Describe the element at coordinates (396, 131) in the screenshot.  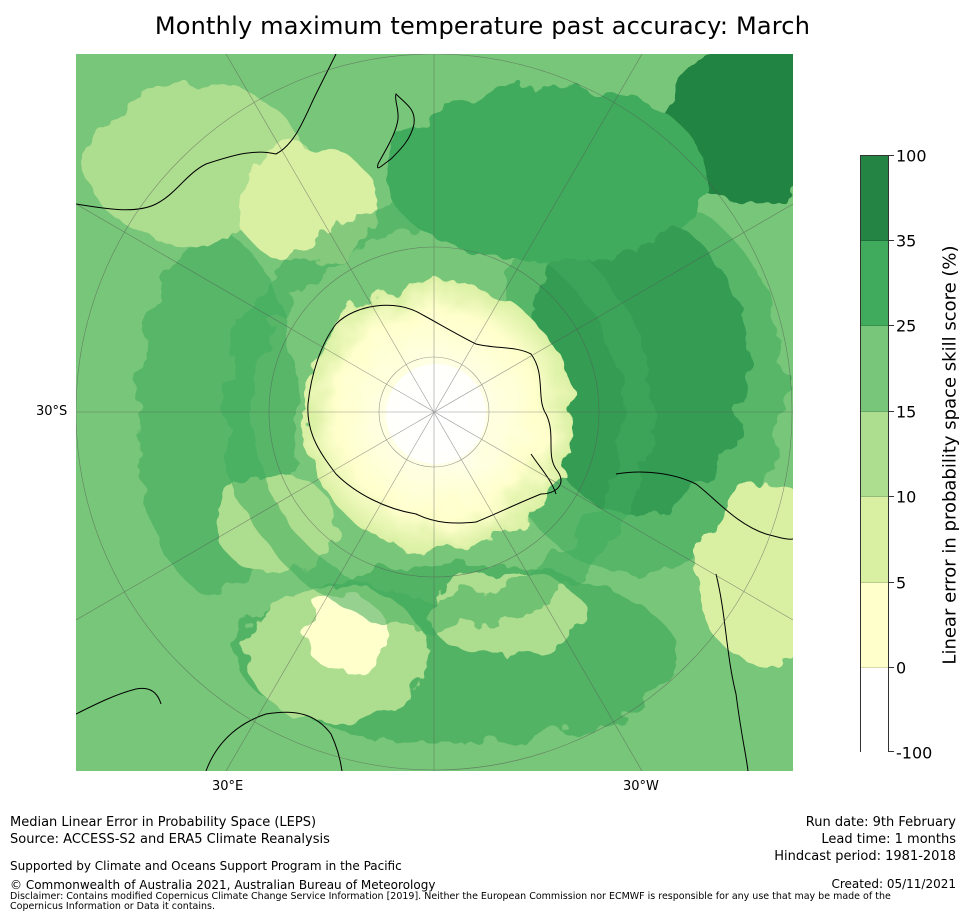
I see `new-zealand-coastline` at that location.